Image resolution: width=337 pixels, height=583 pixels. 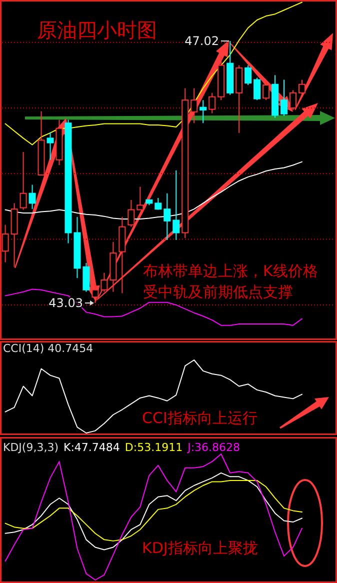 I want to click on chart-title: 原油四小时图, so click(x=97, y=30).